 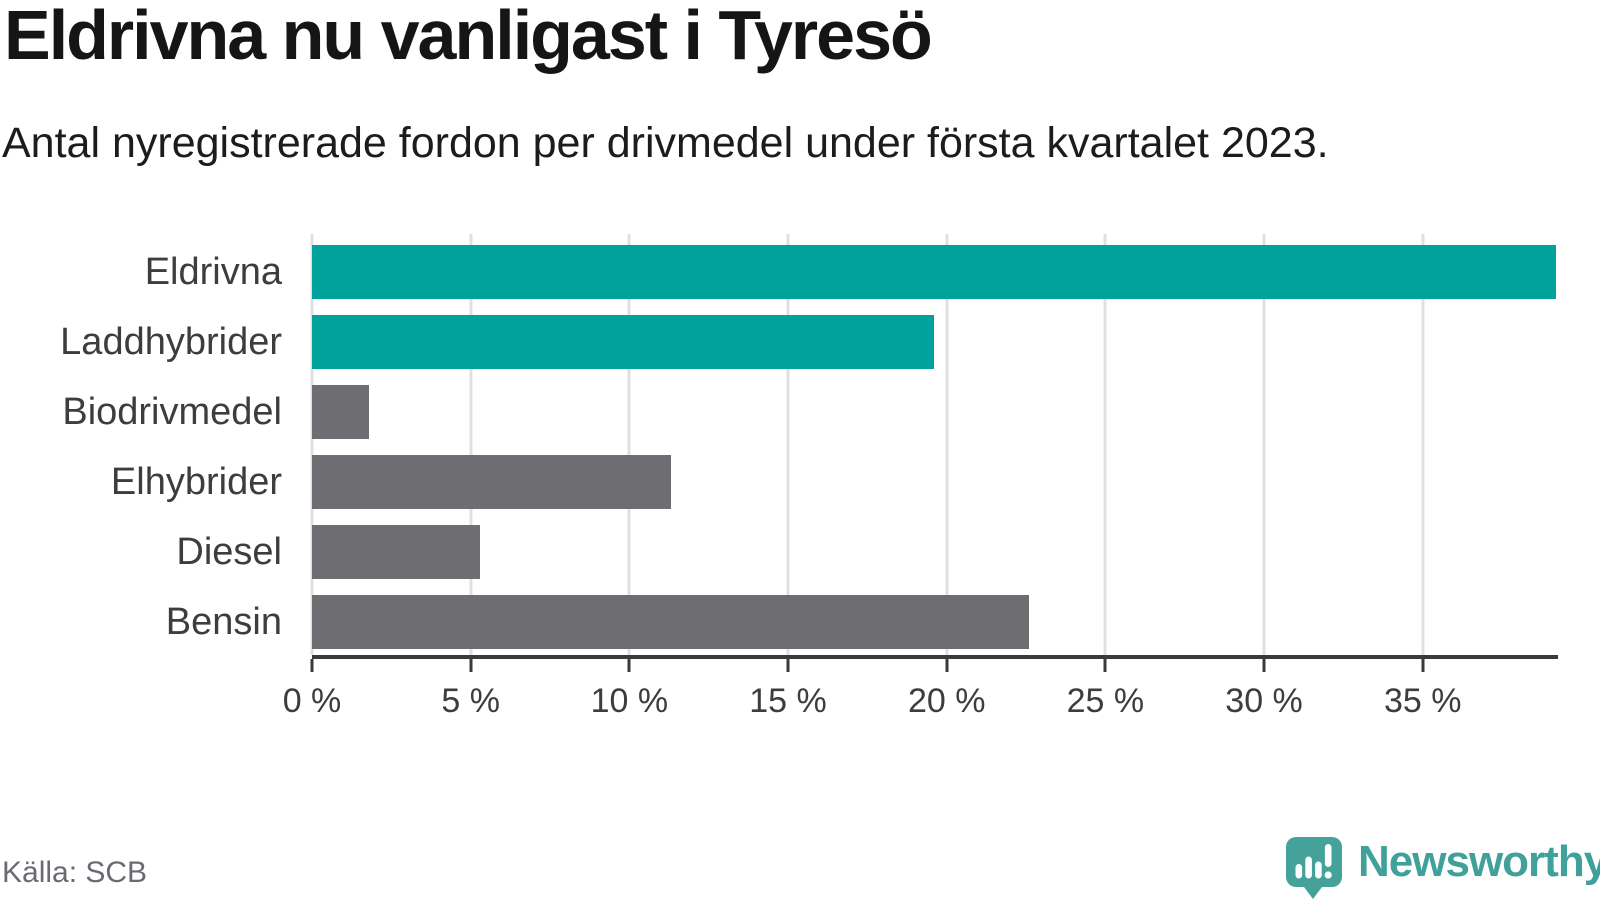 I want to click on bar-diesel, so click(x=396, y=552).